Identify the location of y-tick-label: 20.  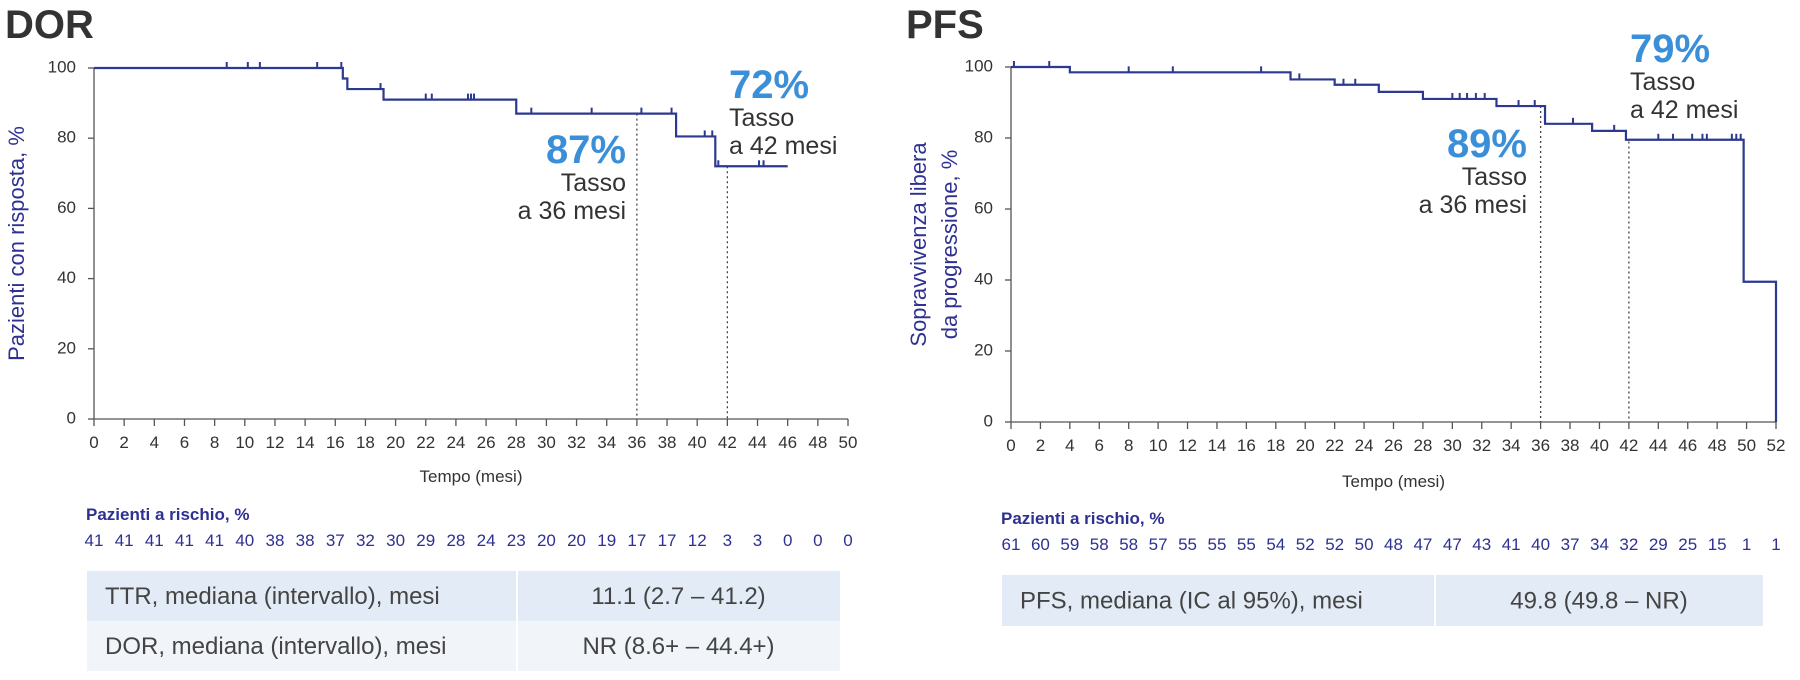
(66, 347).